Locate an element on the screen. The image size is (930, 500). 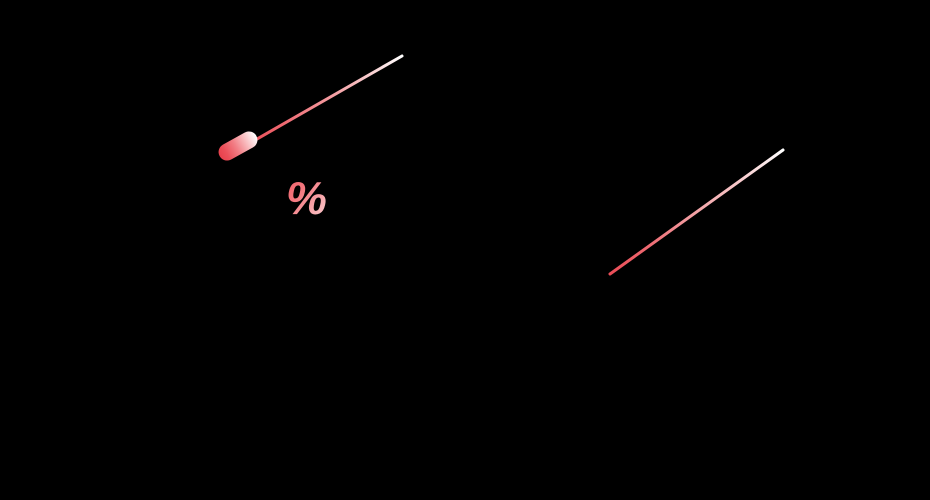
capsule-marker is located at coordinates (238, 146).